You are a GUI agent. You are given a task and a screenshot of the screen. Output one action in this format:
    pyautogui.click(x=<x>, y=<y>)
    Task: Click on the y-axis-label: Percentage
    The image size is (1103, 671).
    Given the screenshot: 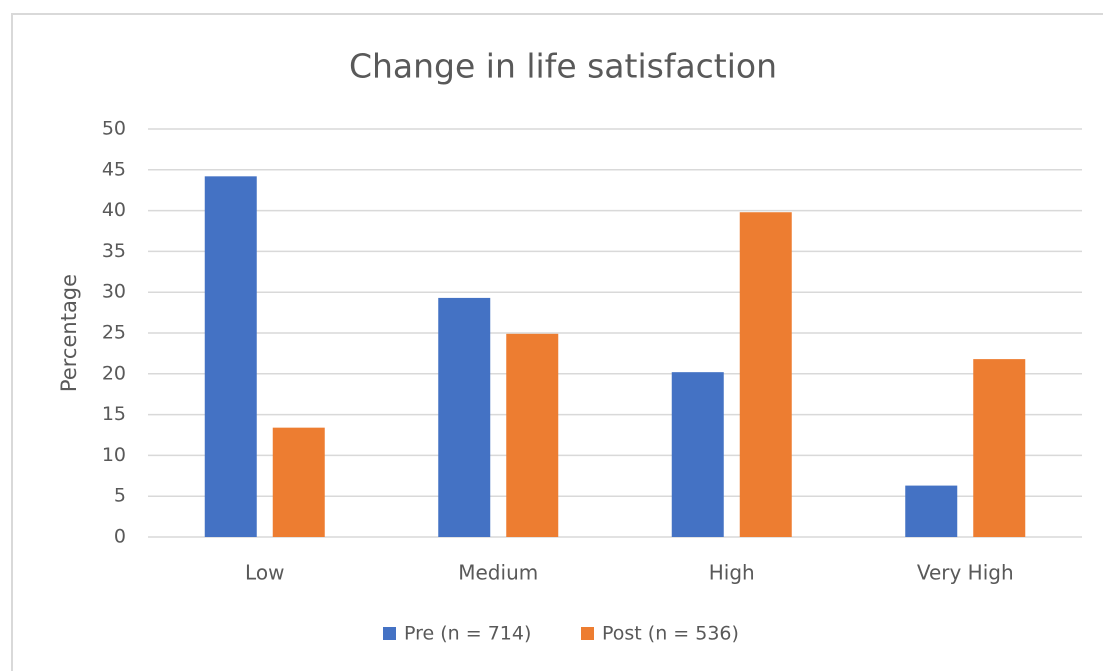 What is the action you would take?
    pyautogui.click(x=69, y=333)
    